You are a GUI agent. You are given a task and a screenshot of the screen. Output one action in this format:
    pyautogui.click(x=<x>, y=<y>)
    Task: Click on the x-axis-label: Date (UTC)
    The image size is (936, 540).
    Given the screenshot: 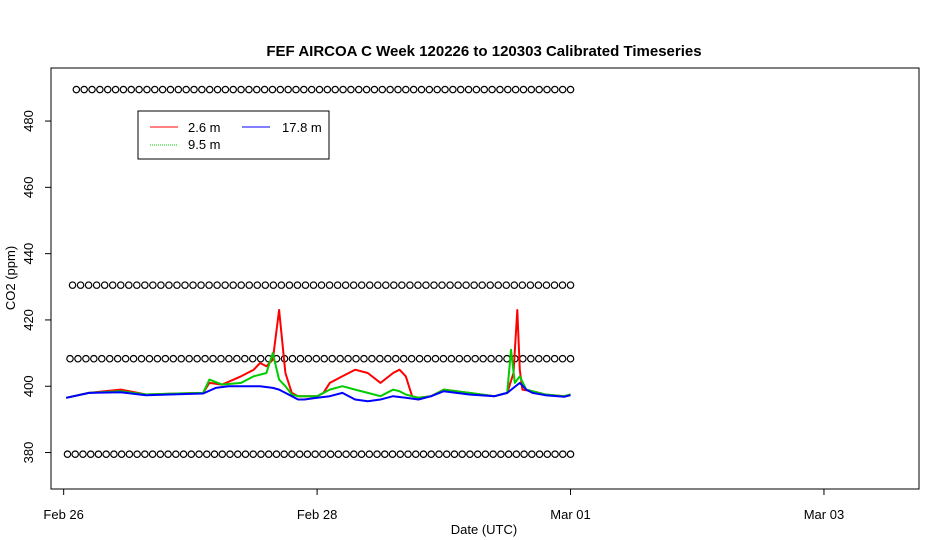 What is the action you would take?
    pyautogui.click(x=484, y=529)
    